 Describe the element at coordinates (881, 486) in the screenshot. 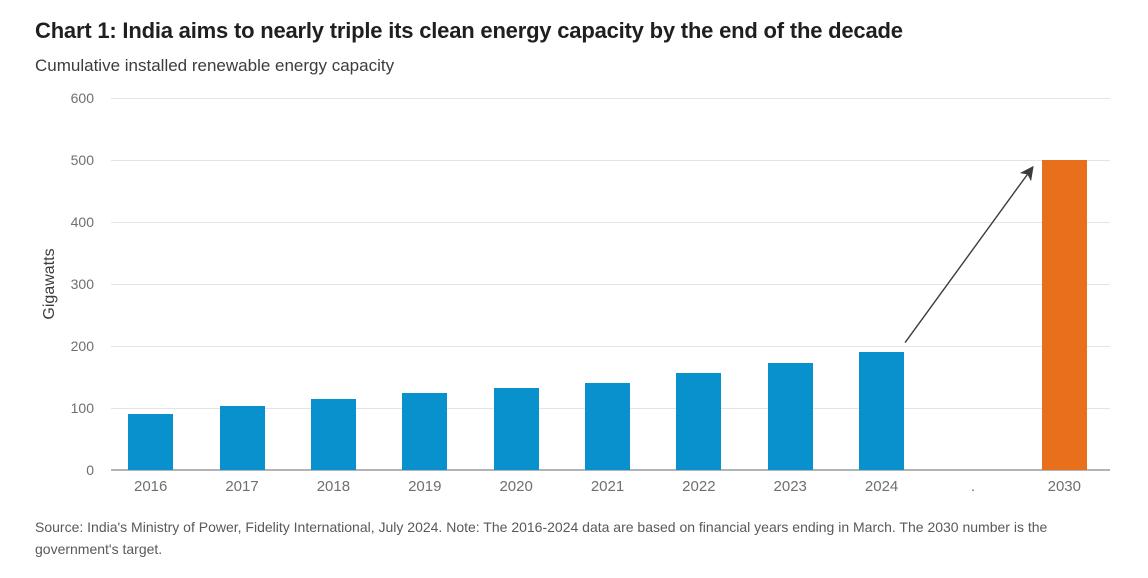

I see `x-tick-label-2024: 2024` at that location.